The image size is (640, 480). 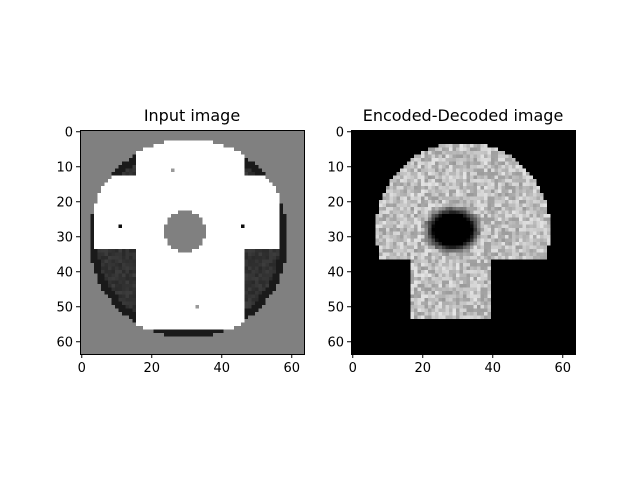 I want to click on y-tick-label: 50, so click(x=64, y=307).